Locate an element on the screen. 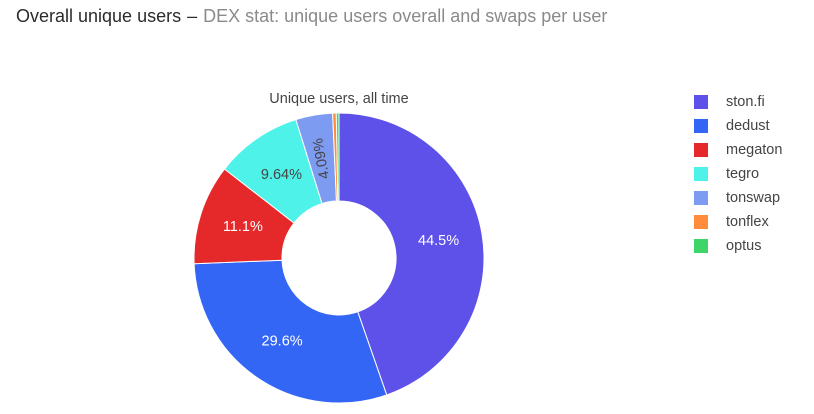  legend-label: optus is located at coordinates (744, 246).